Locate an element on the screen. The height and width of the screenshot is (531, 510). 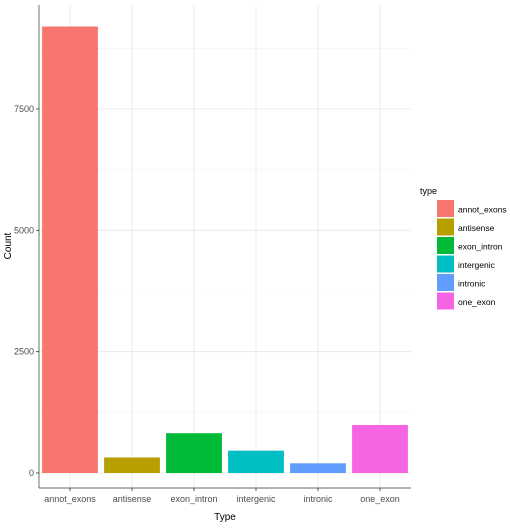
y-tick-label: 2500 is located at coordinates (24, 352).